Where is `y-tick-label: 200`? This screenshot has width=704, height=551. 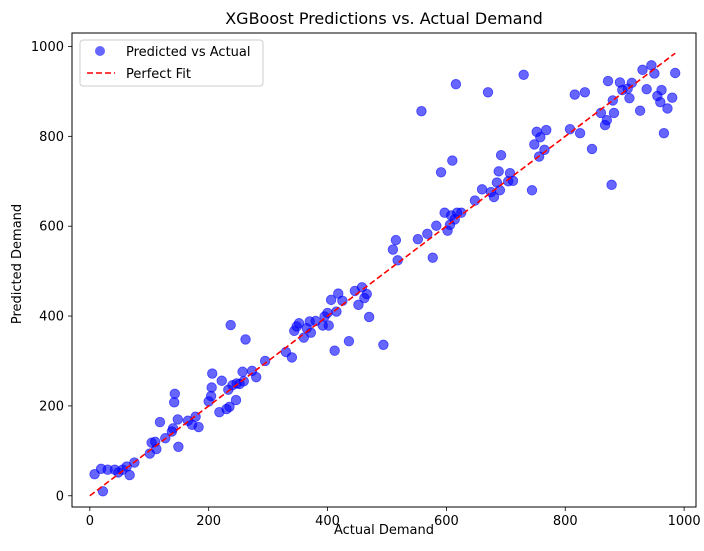
y-tick-label: 200 is located at coordinates (51, 406).